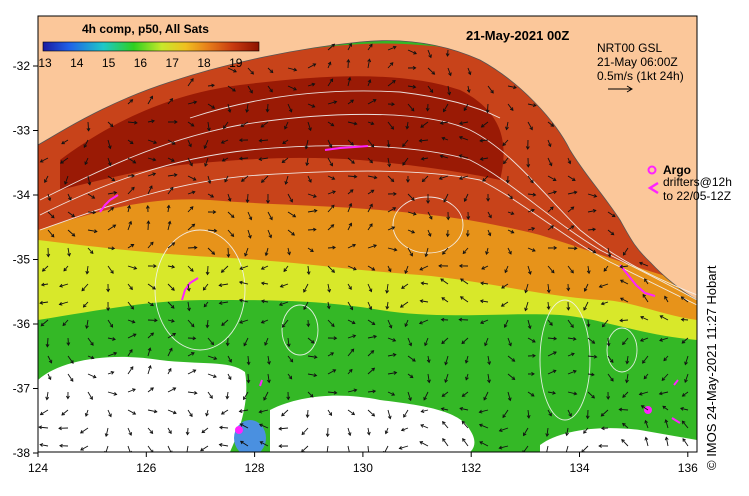 This screenshot has height=496, width=749. Describe the element at coordinates (146, 468) in the screenshot. I see `x-tick-label: 126` at that location.